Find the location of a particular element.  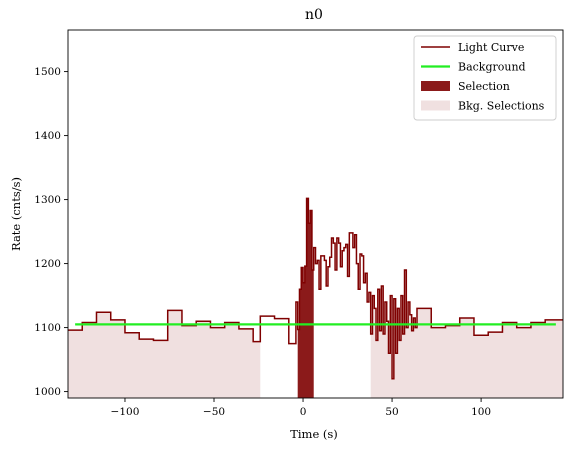

legend-entry-label: Light Curve is located at coordinates (491, 47).